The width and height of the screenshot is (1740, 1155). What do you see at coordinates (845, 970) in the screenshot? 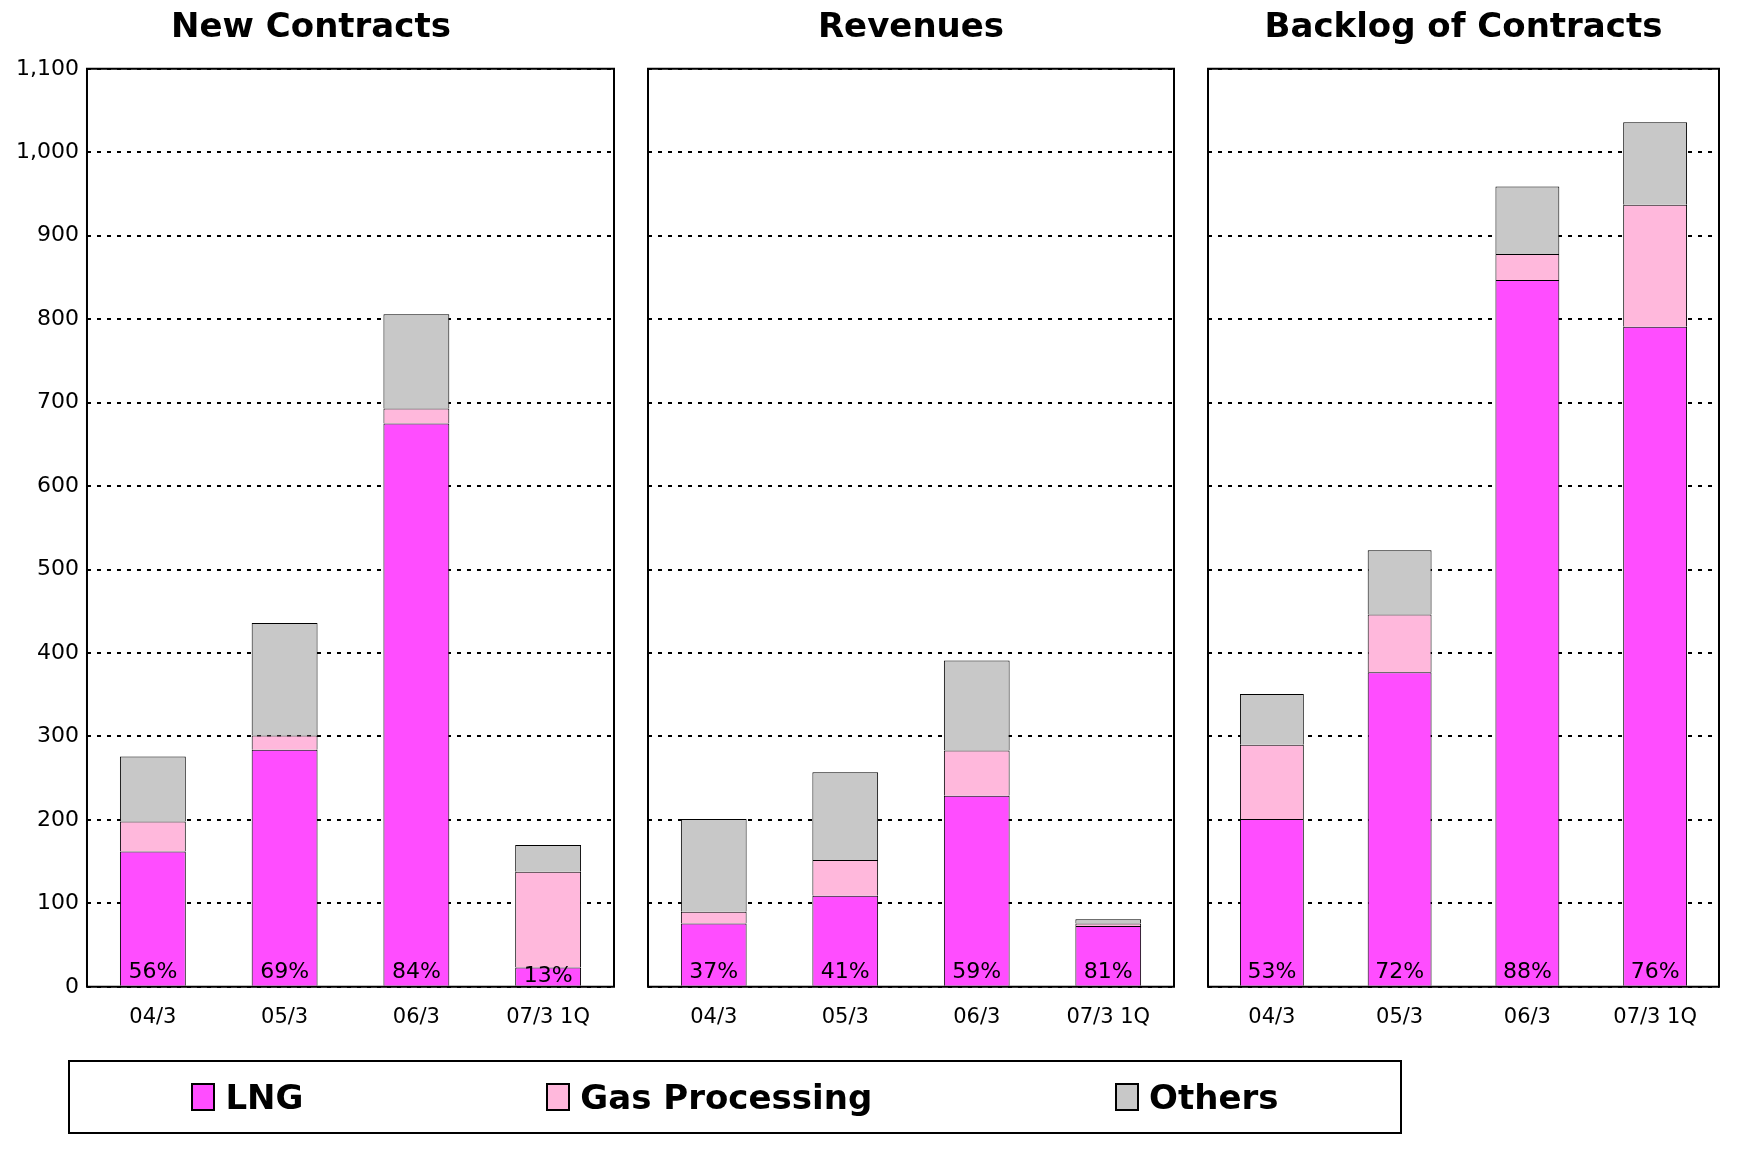
I see `annotation: 41%` at bounding box center [845, 970].